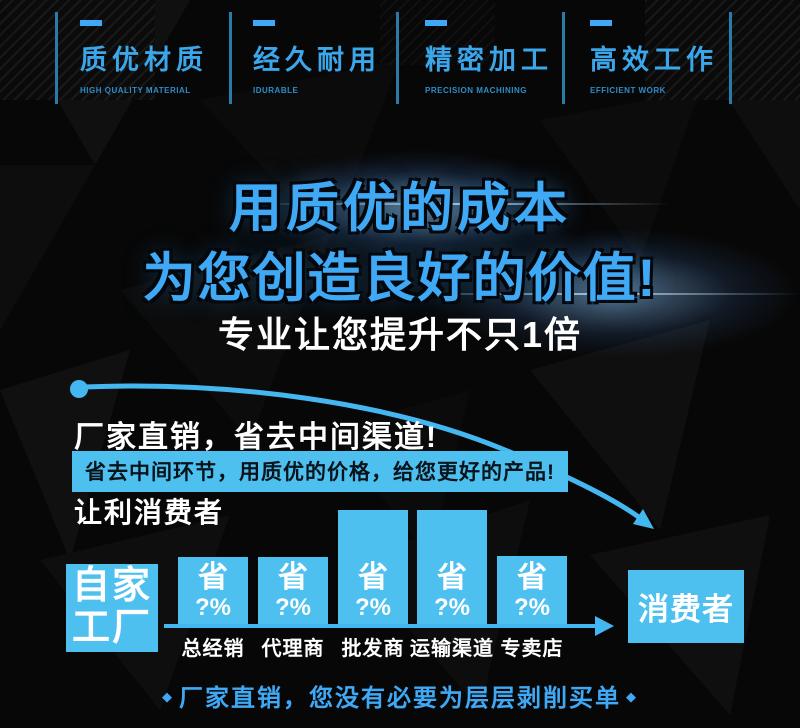 The width and height of the screenshot is (800, 728). Describe the element at coordinates (293, 649) in the screenshot. I see `bar-label-agent: 代理商` at that location.